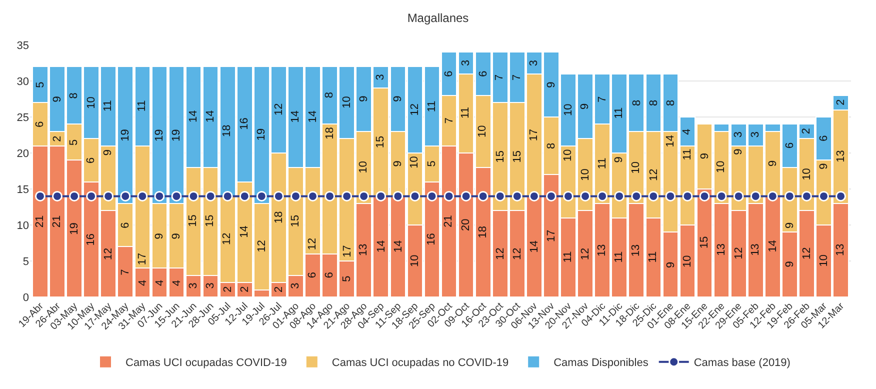 The height and width of the screenshot is (389, 876). I want to click on y-tick-label: 30, so click(22, 82).